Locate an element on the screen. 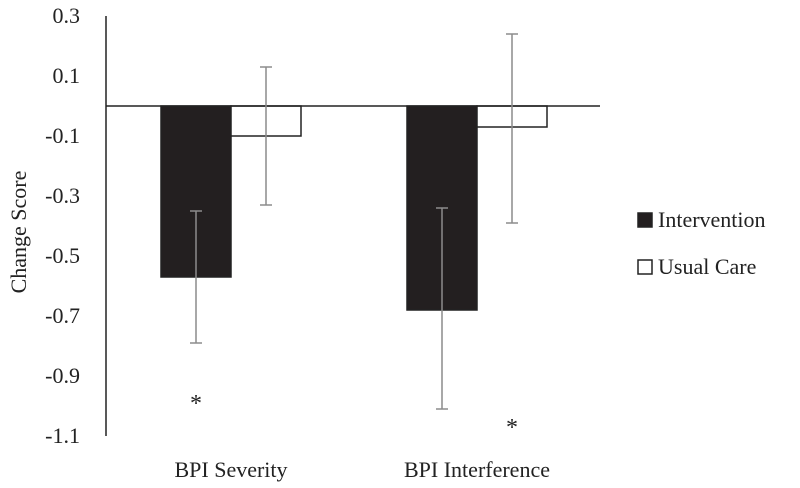  category-labels: BPI Severity BPI Interference is located at coordinates (362, 469).